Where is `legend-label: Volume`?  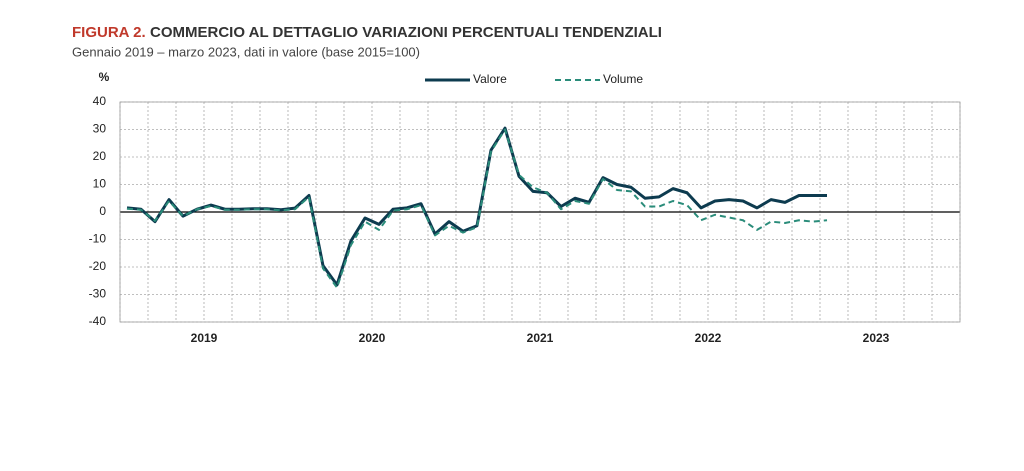
legend-label: Volume is located at coordinates (623, 79).